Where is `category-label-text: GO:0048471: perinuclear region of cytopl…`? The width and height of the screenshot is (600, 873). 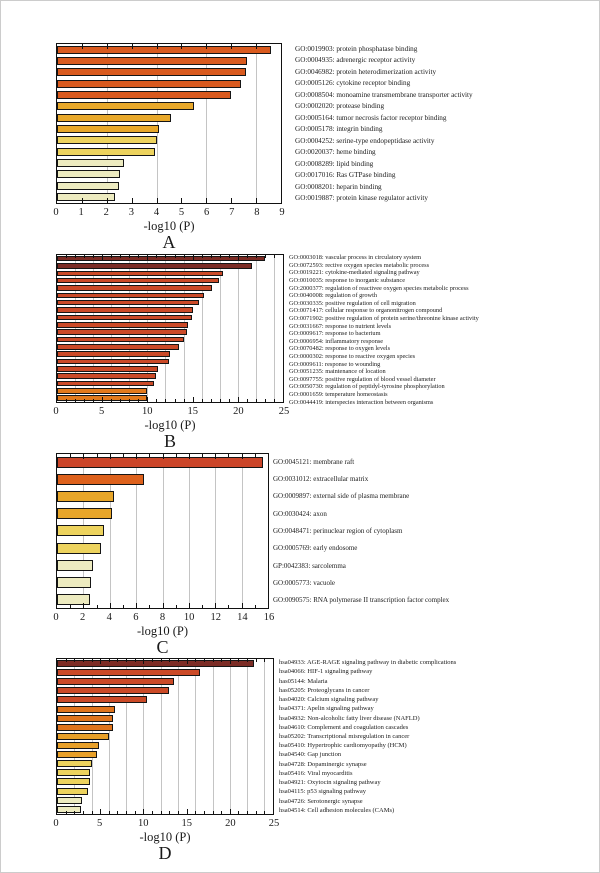
category-label-text: GO:0048471: perinuclear region of cytopl… is located at coordinates (338, 530).